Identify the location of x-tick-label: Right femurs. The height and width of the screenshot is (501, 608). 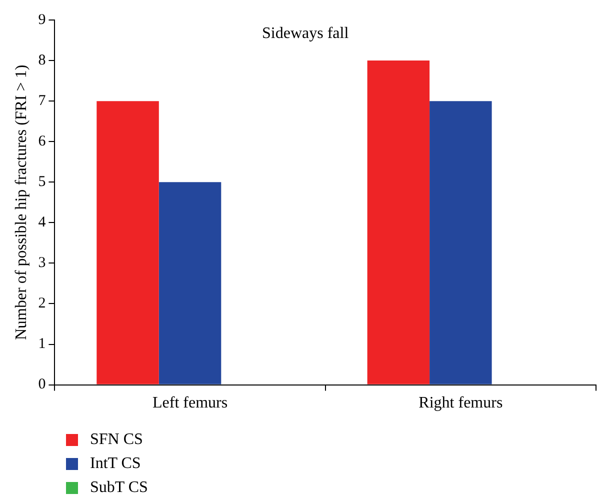
(460, 403).